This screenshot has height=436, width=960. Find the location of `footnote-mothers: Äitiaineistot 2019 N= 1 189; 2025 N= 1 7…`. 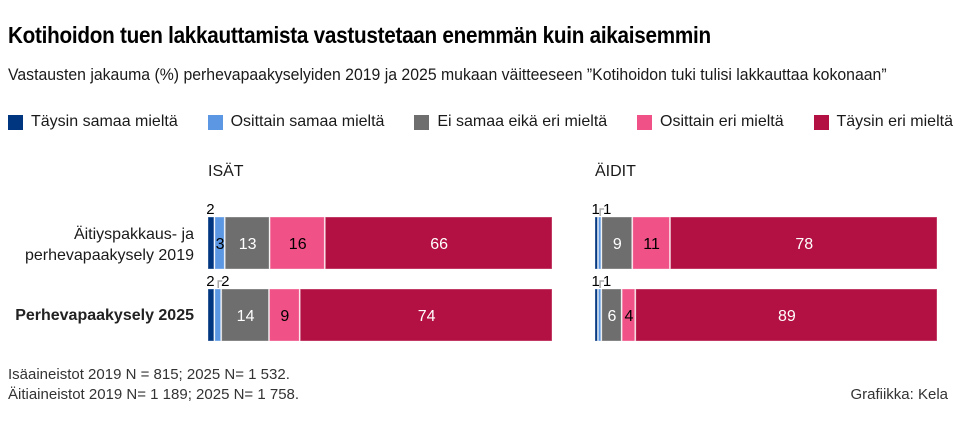

footnote-mothers: Äitiaineistot 2019 N= 1 189; 2025 N= 1 7… is located at coordinates (154, 394).